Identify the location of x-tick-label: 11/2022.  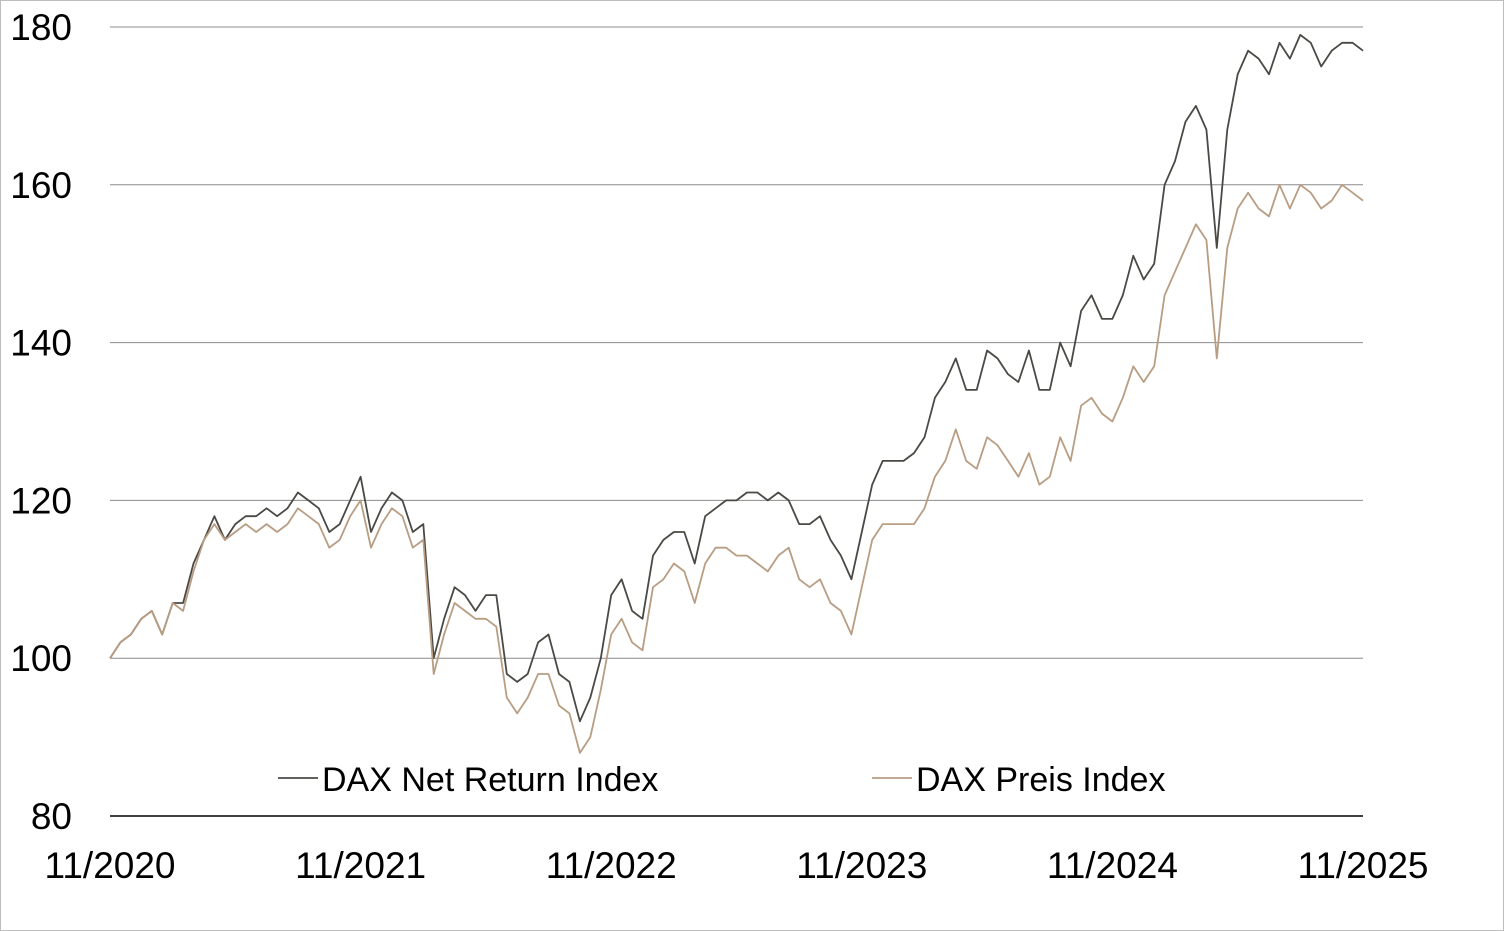
(611, 865).